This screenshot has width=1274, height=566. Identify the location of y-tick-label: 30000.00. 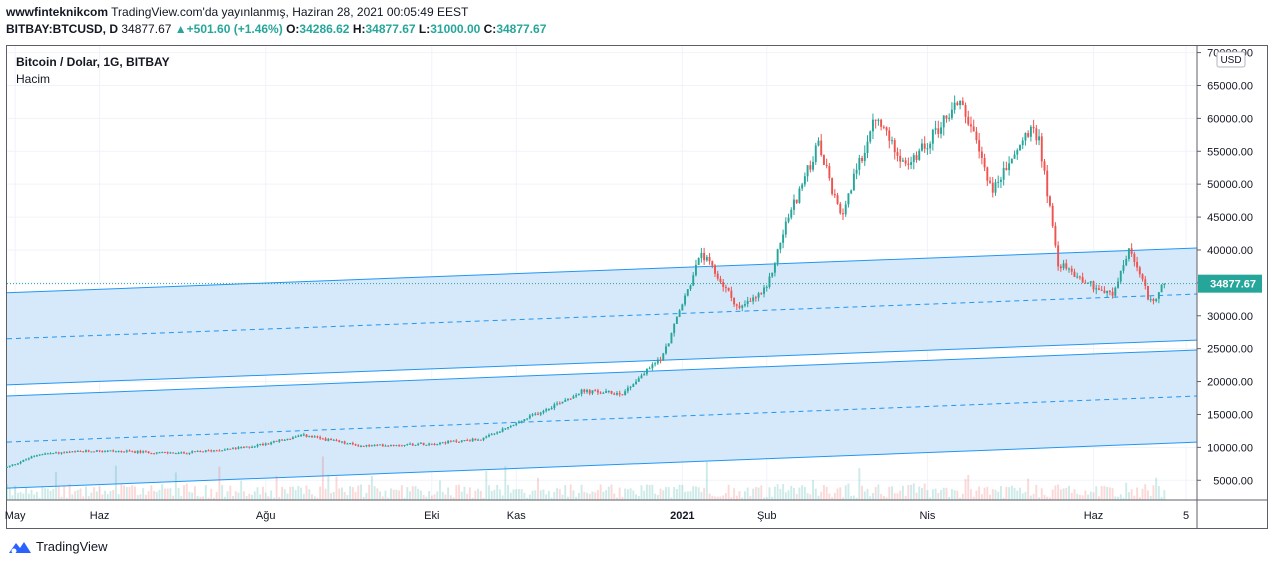
(1230, 317).